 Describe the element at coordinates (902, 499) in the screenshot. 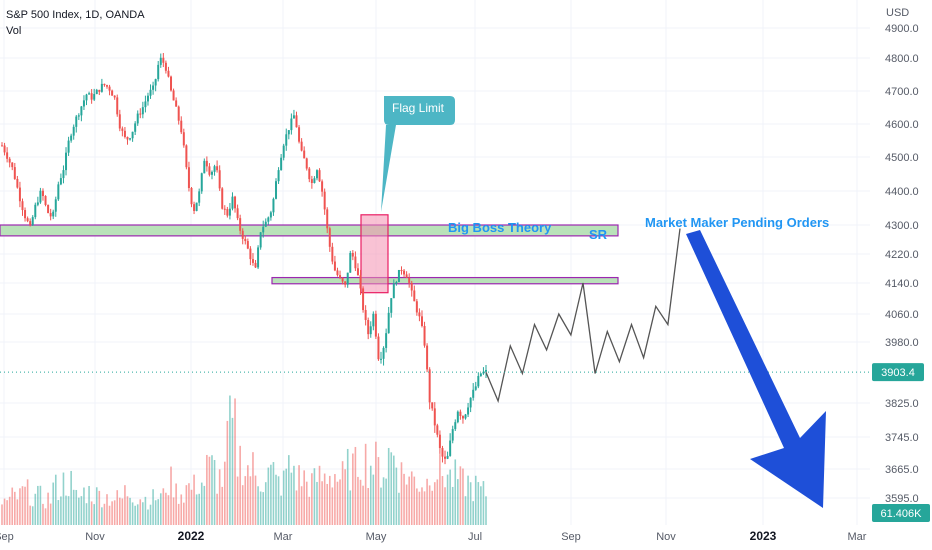

I see `y-tick-label: 3595.0` at that location.